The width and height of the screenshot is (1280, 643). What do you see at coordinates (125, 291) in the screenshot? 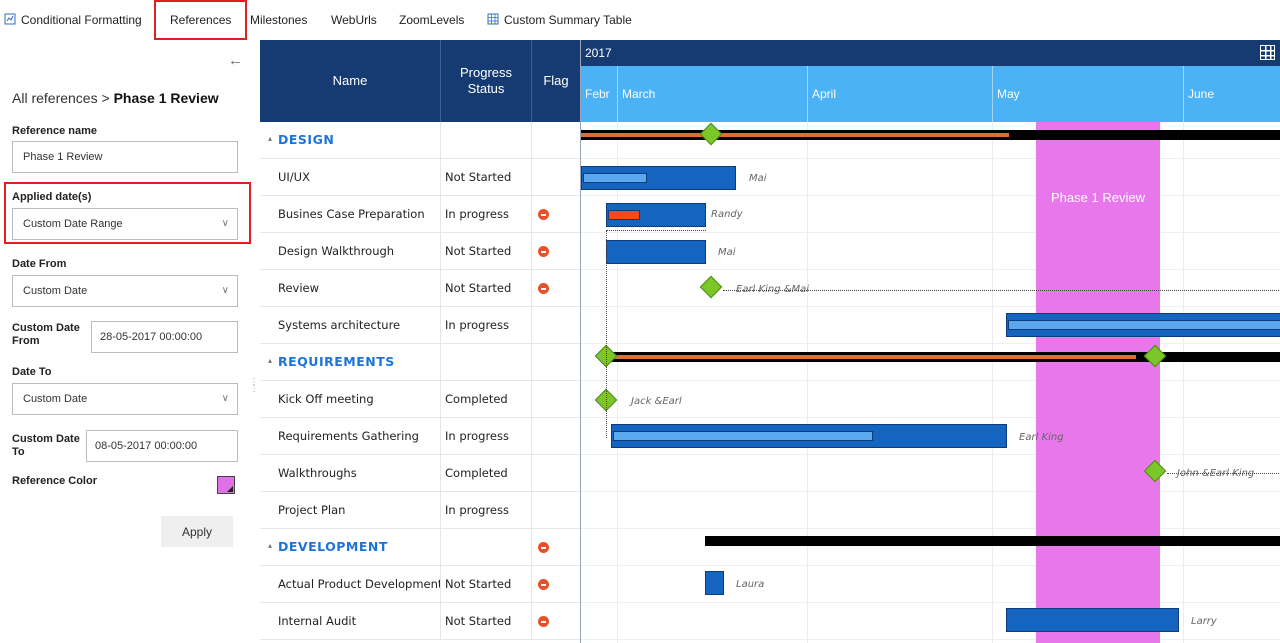
I see `date-from-select: Custom Date ∨` at bounding box center [125, 291].